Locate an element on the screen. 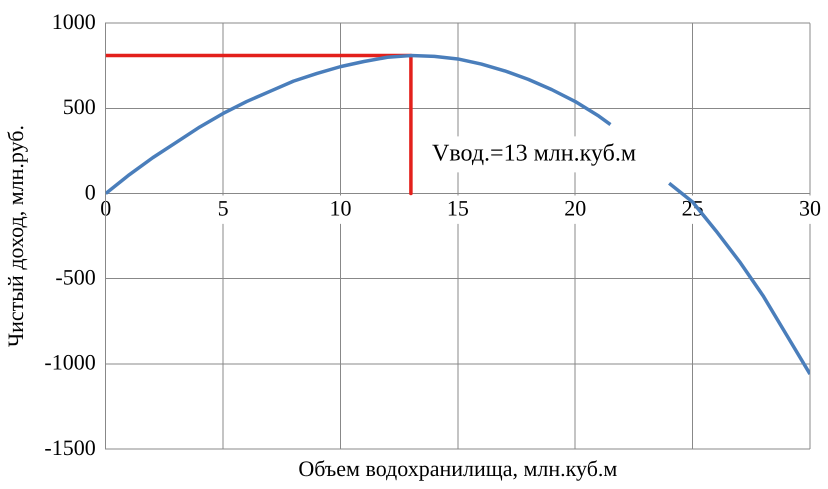 This screenshot has width=828, height=489. annotation: Vвод.=13 млн.куб.м is located at coordinates (534, 153).